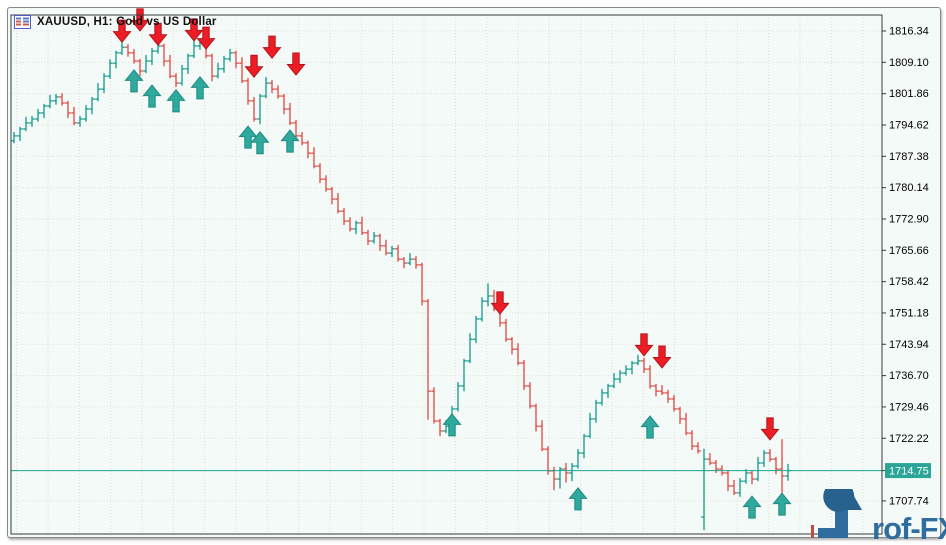 Image resolution: width=946 pixels, height=545 pixels. Describe the element at coordinates (909, 94) in the screenshot. I see `price-axis-label: 1801.86` at that location.